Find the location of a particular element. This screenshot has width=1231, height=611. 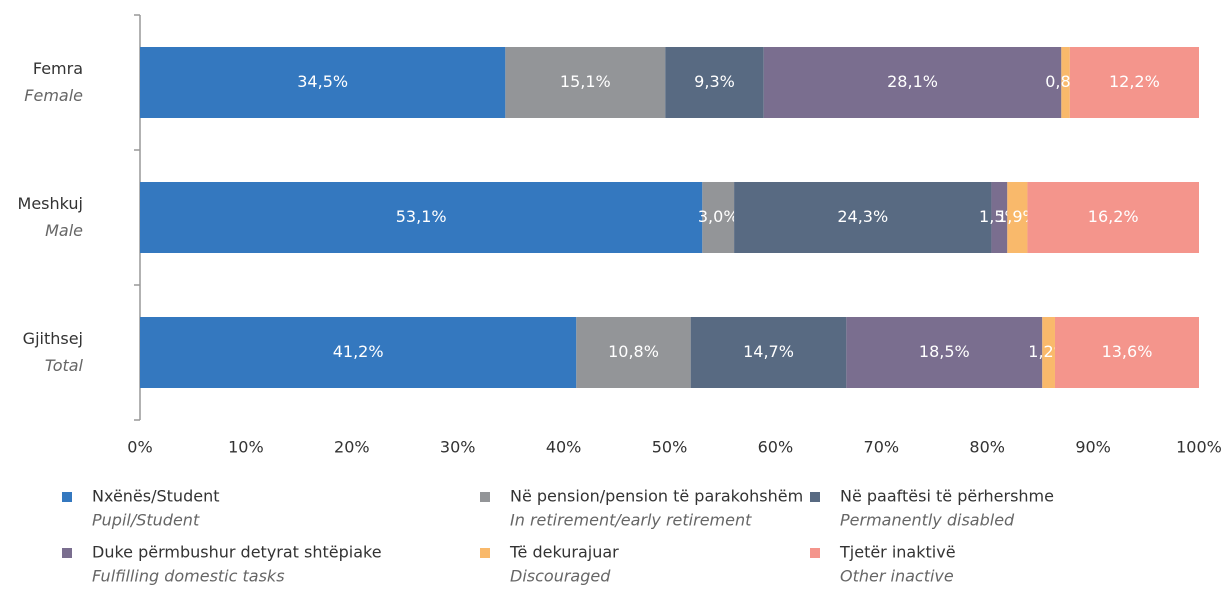

category-label-en: Female is located at coordinates (53, 95).